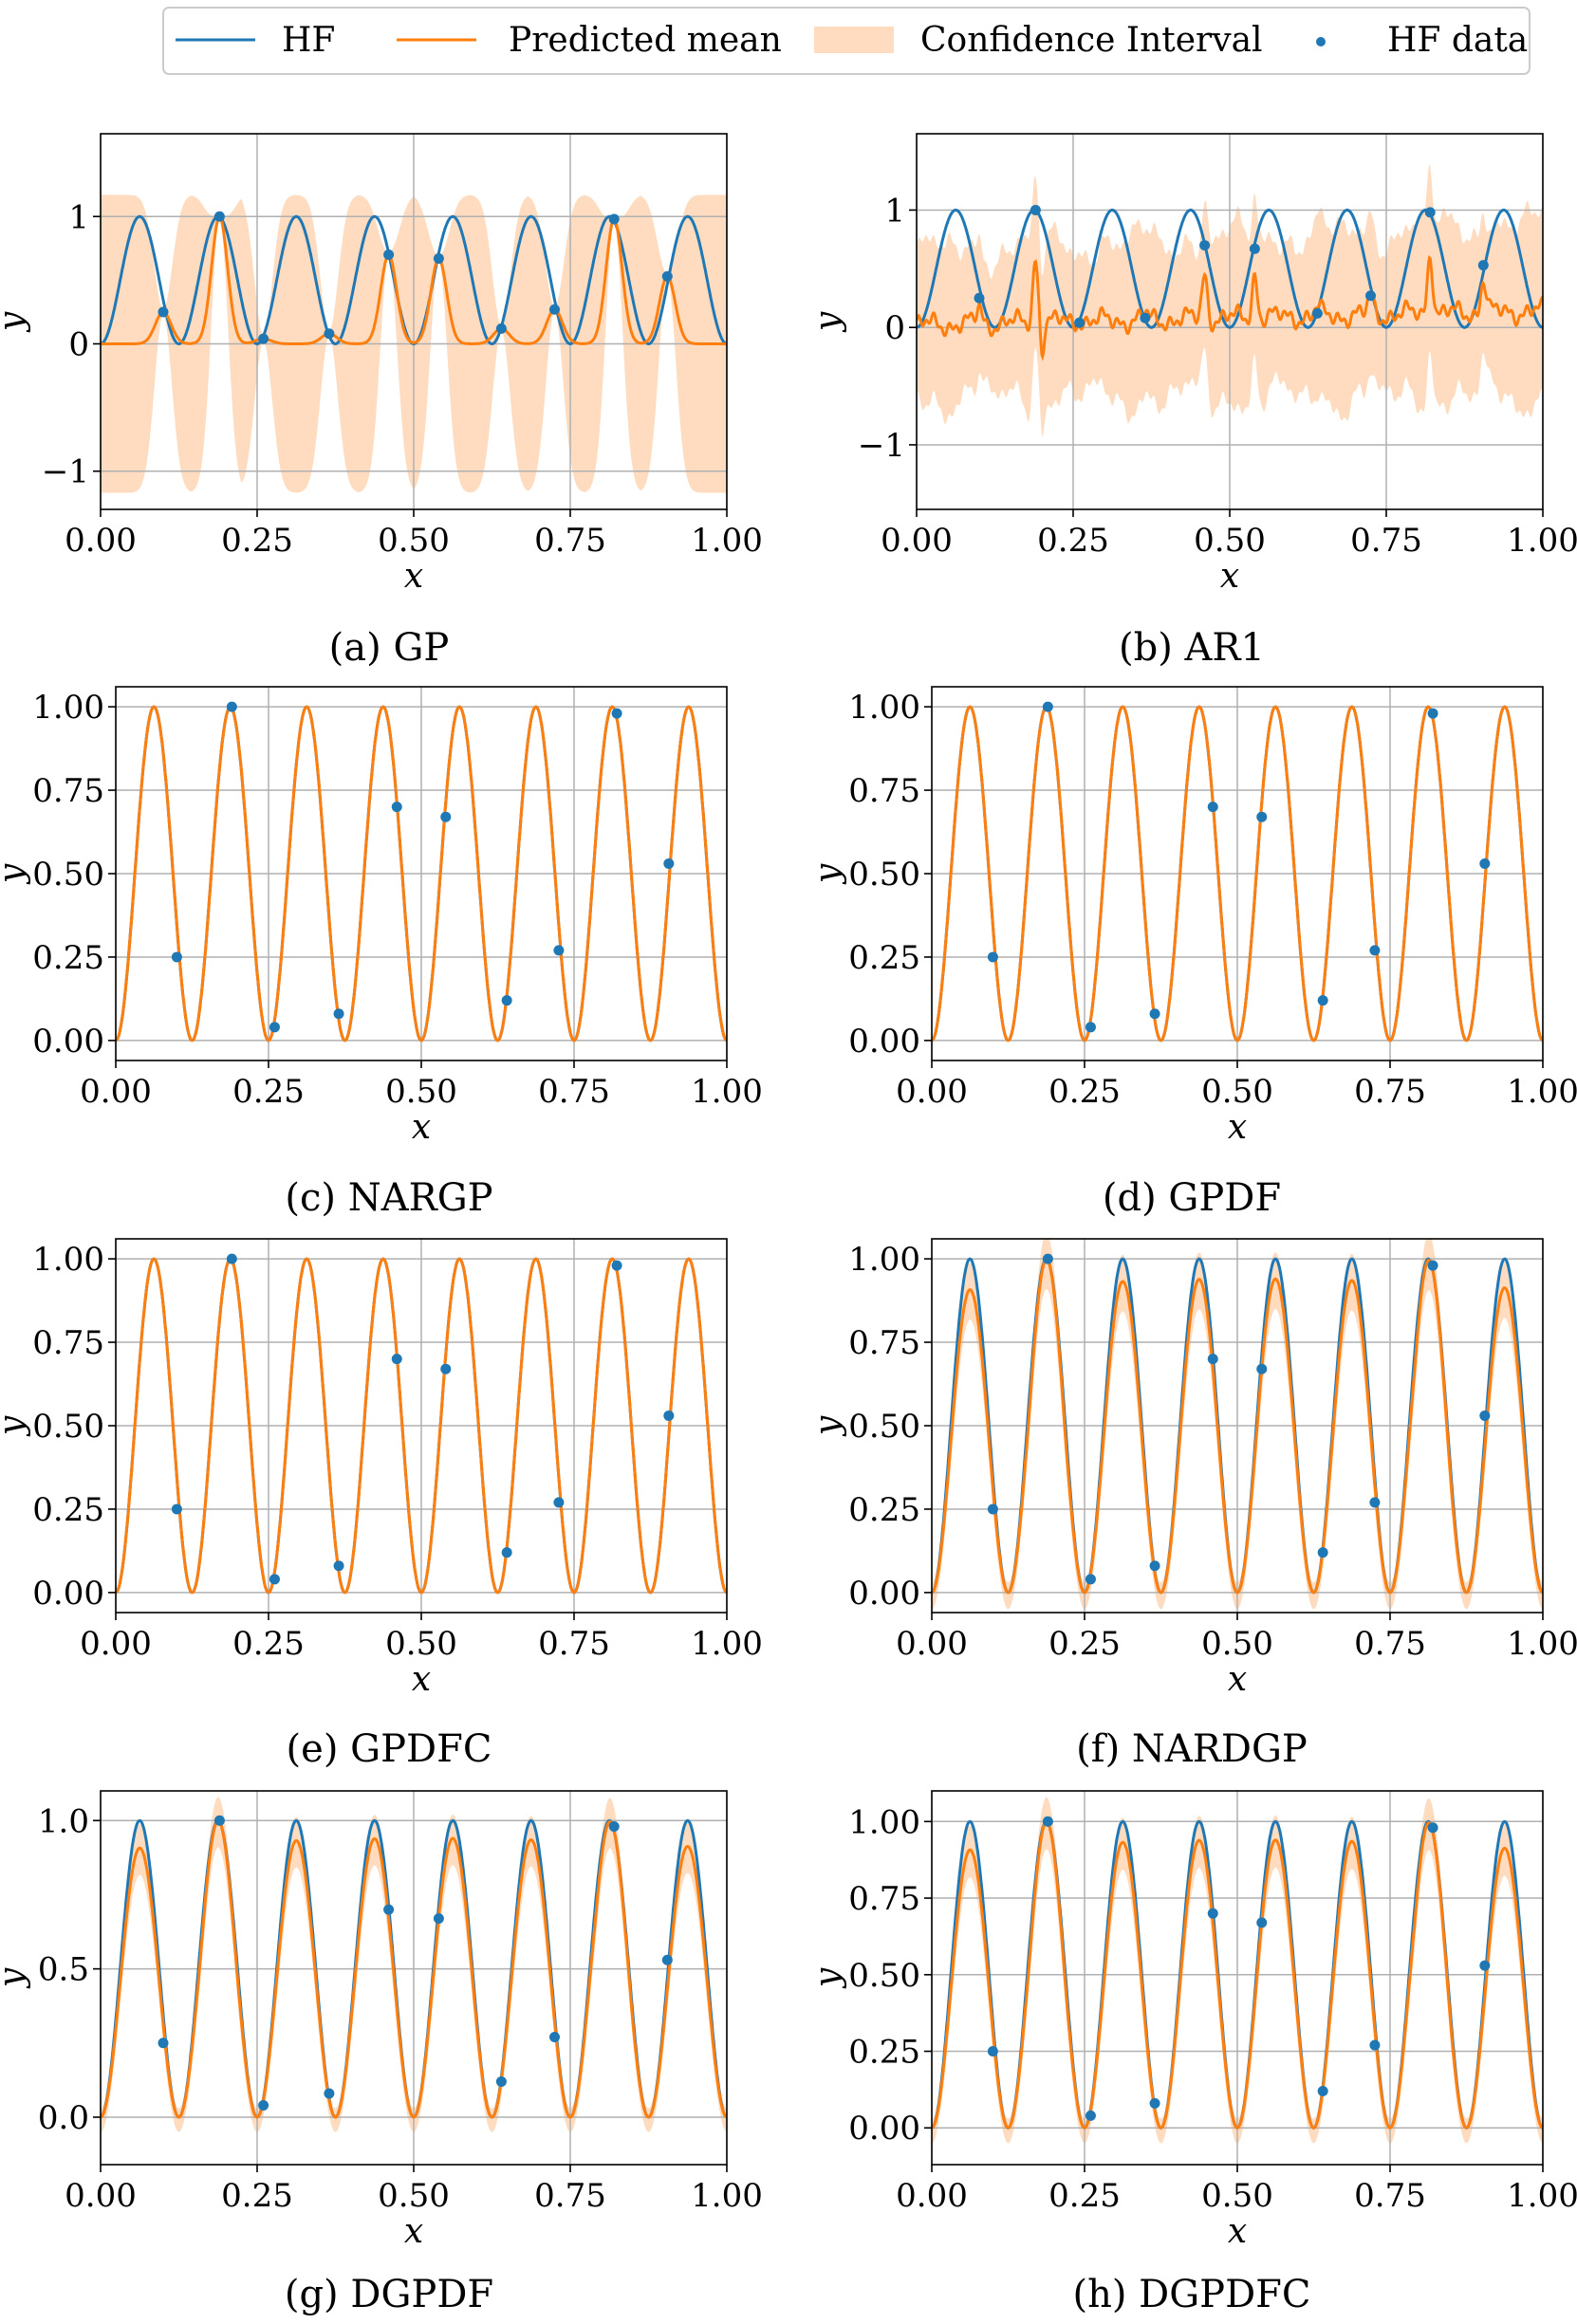 This screenshot has height=2324, width=1577. What do you see at coordinates (1542, 541) in the screenshot?
I see `x-tick-label: 1.00` at bounding box center [1542, 541].